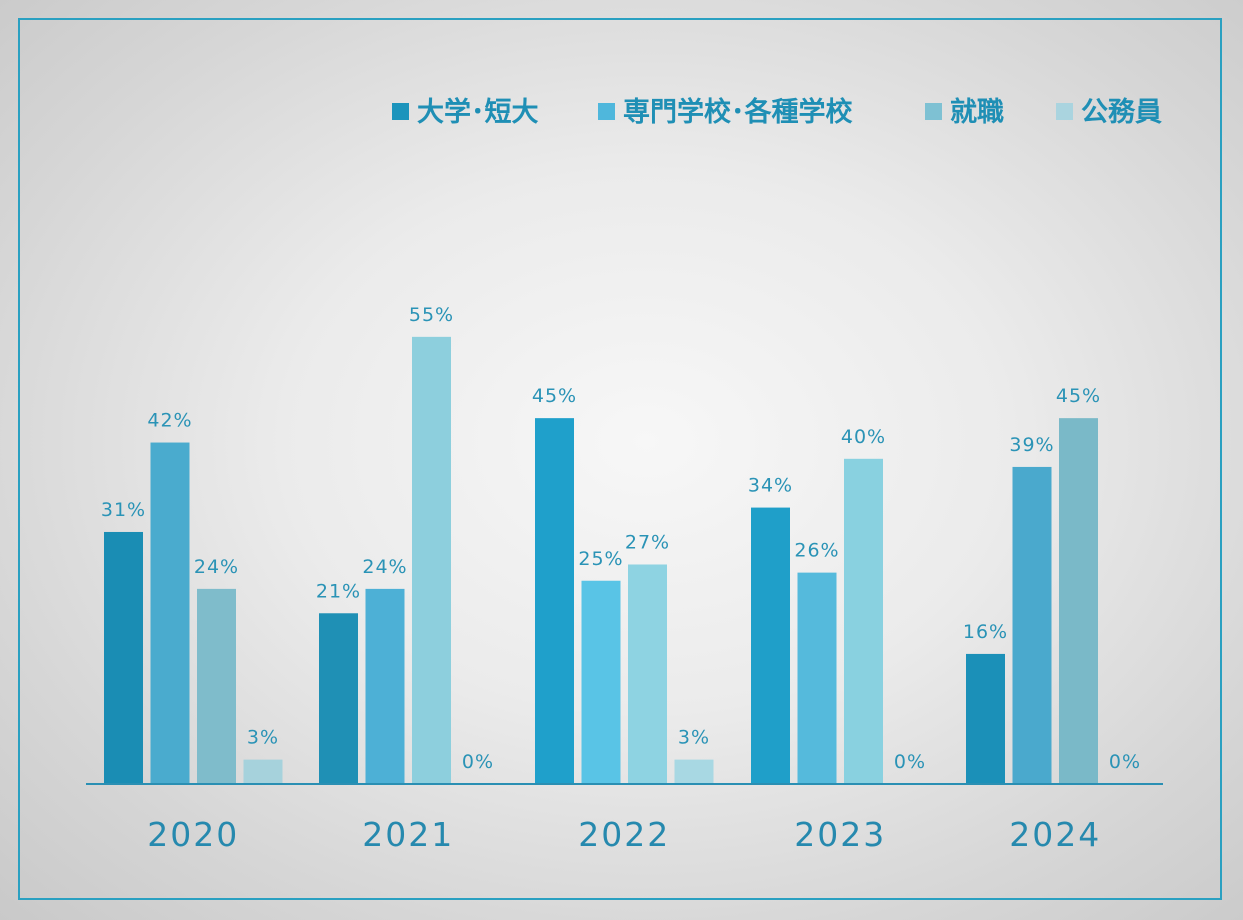  I want to click on legend-label-2: 専門学校･各種学校, so click(738, 112).